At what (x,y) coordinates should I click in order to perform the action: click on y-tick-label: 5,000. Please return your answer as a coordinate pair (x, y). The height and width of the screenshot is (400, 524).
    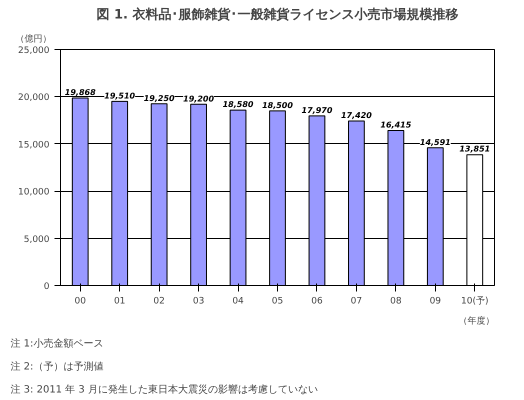
    Looking at the image, I should click on (37, 239).